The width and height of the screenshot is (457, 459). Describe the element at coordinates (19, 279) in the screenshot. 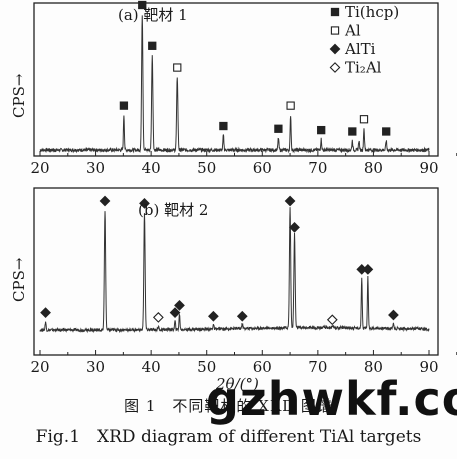

I see `panel-b-ylabel: CPS→` at that location.